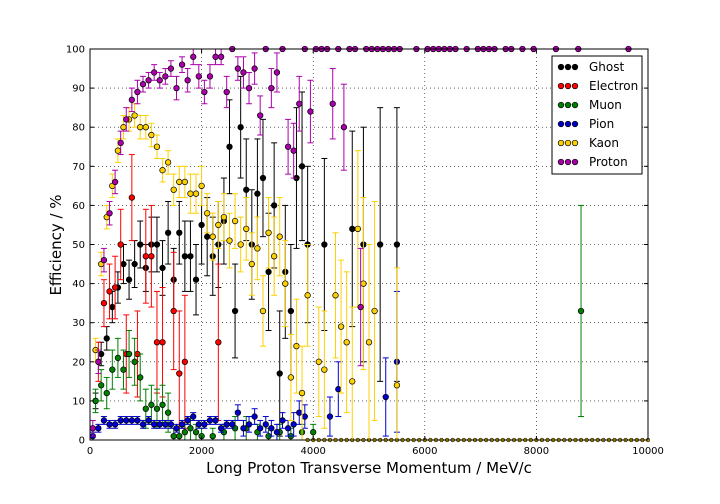 This screenshot has height=504, width=720. What do you see at coordinates (78, 323) in the screenshot?
I see `y-tick-label: 30` at bounding box center [78, 323].